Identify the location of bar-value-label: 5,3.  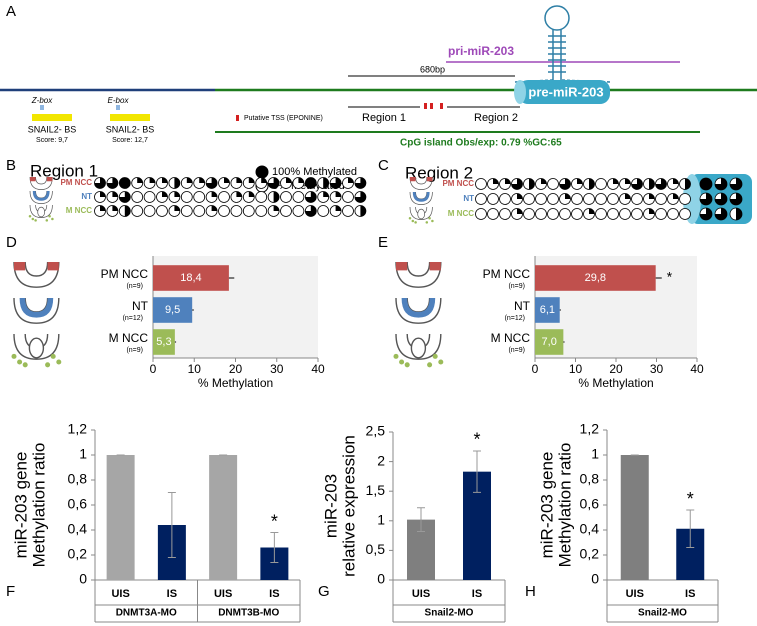
(163, 342).